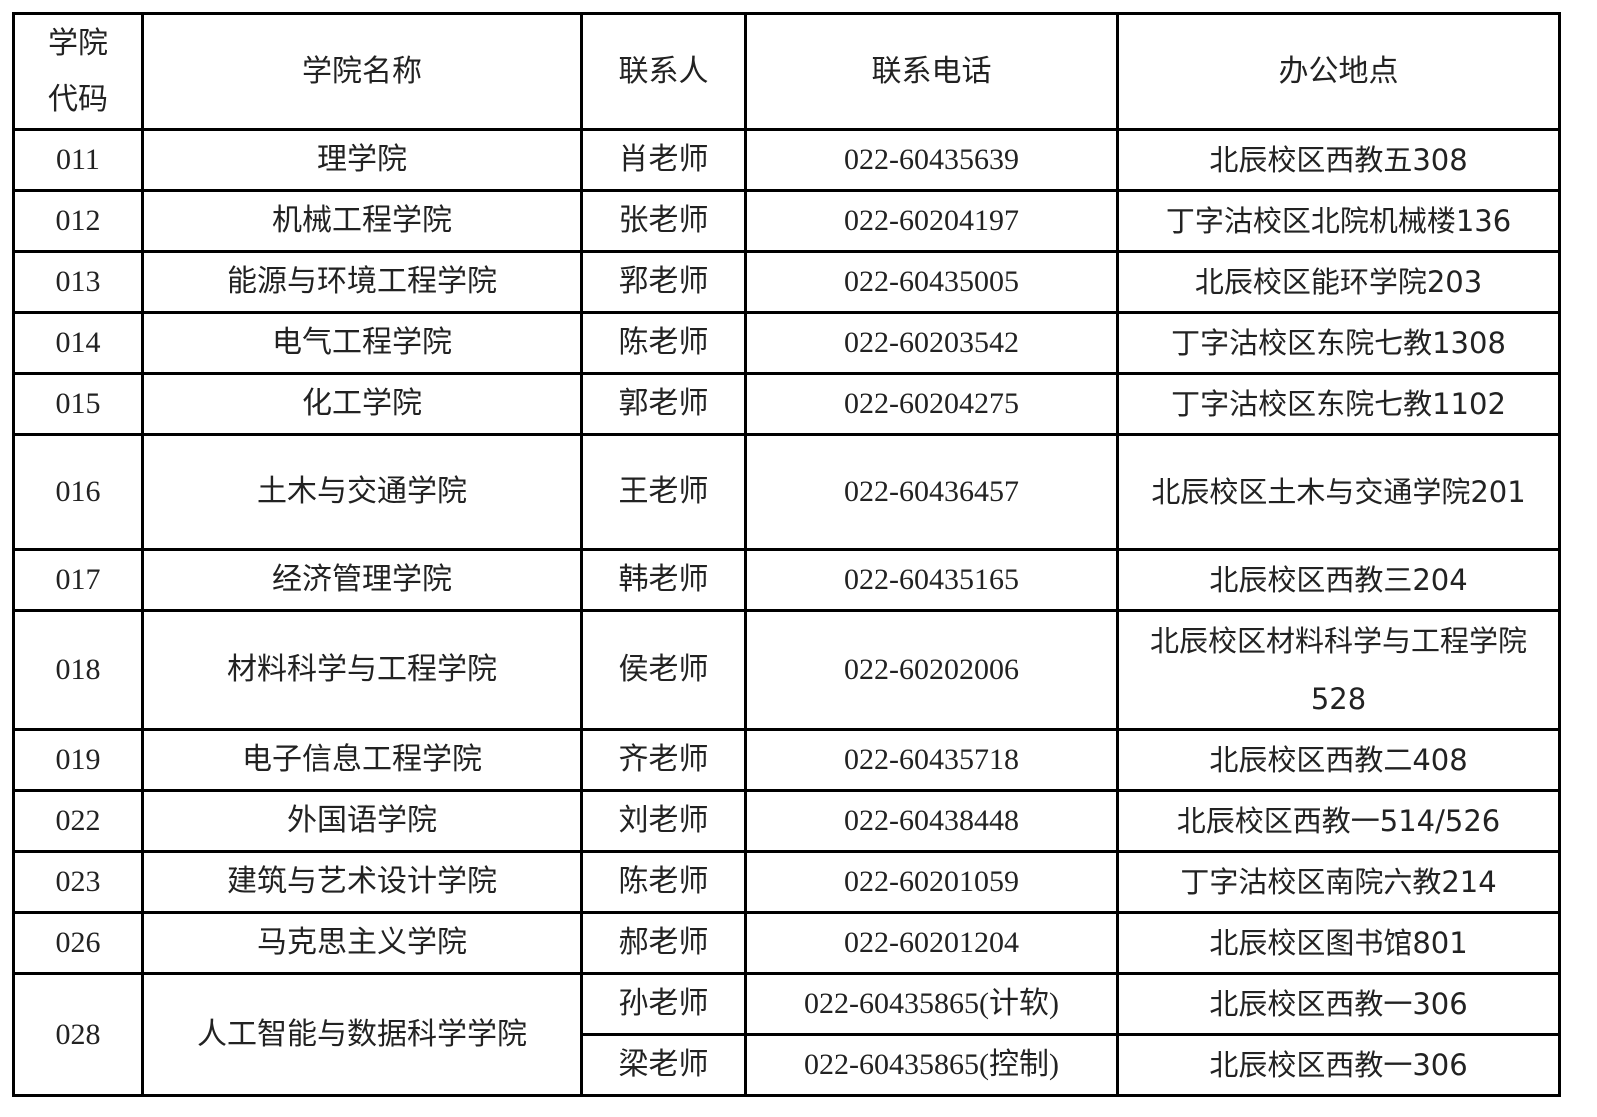 The height and width of the screenshot is (1117, 1597). Describe the element at coordinates (931, 882) in the screenshot. I see `contact-phone: 022-60201059` at that location.